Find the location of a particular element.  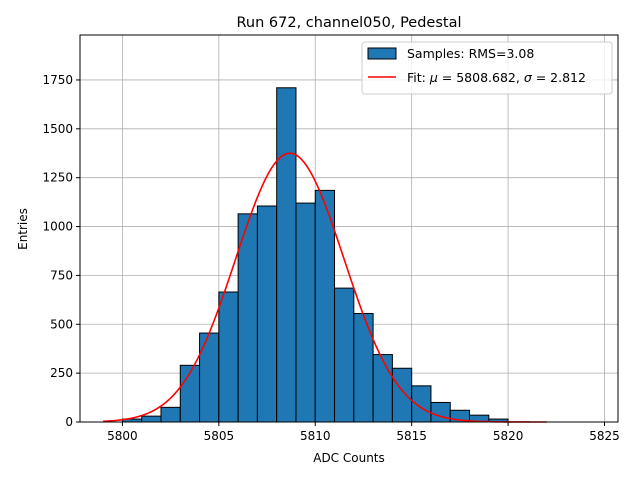

x-axis-label: ADC Counts is located at coordinates (349, 458).